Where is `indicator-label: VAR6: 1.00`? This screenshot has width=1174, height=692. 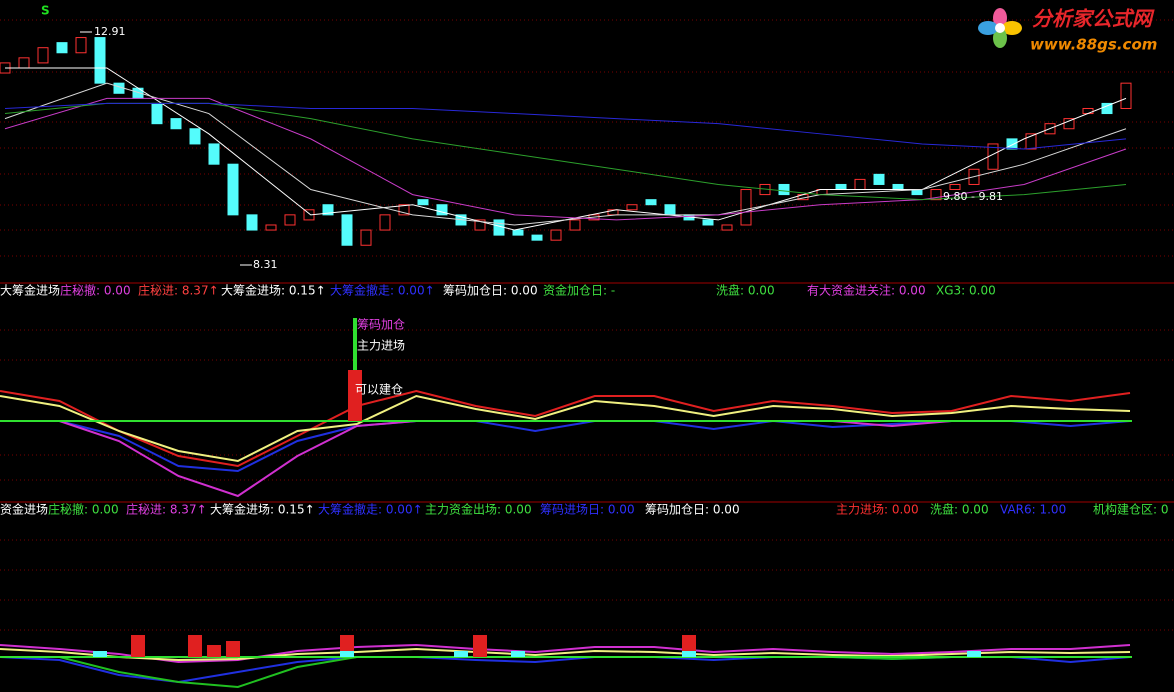
indicator-label: VAR6: 1.00 is located at coordinates (1033, 510).